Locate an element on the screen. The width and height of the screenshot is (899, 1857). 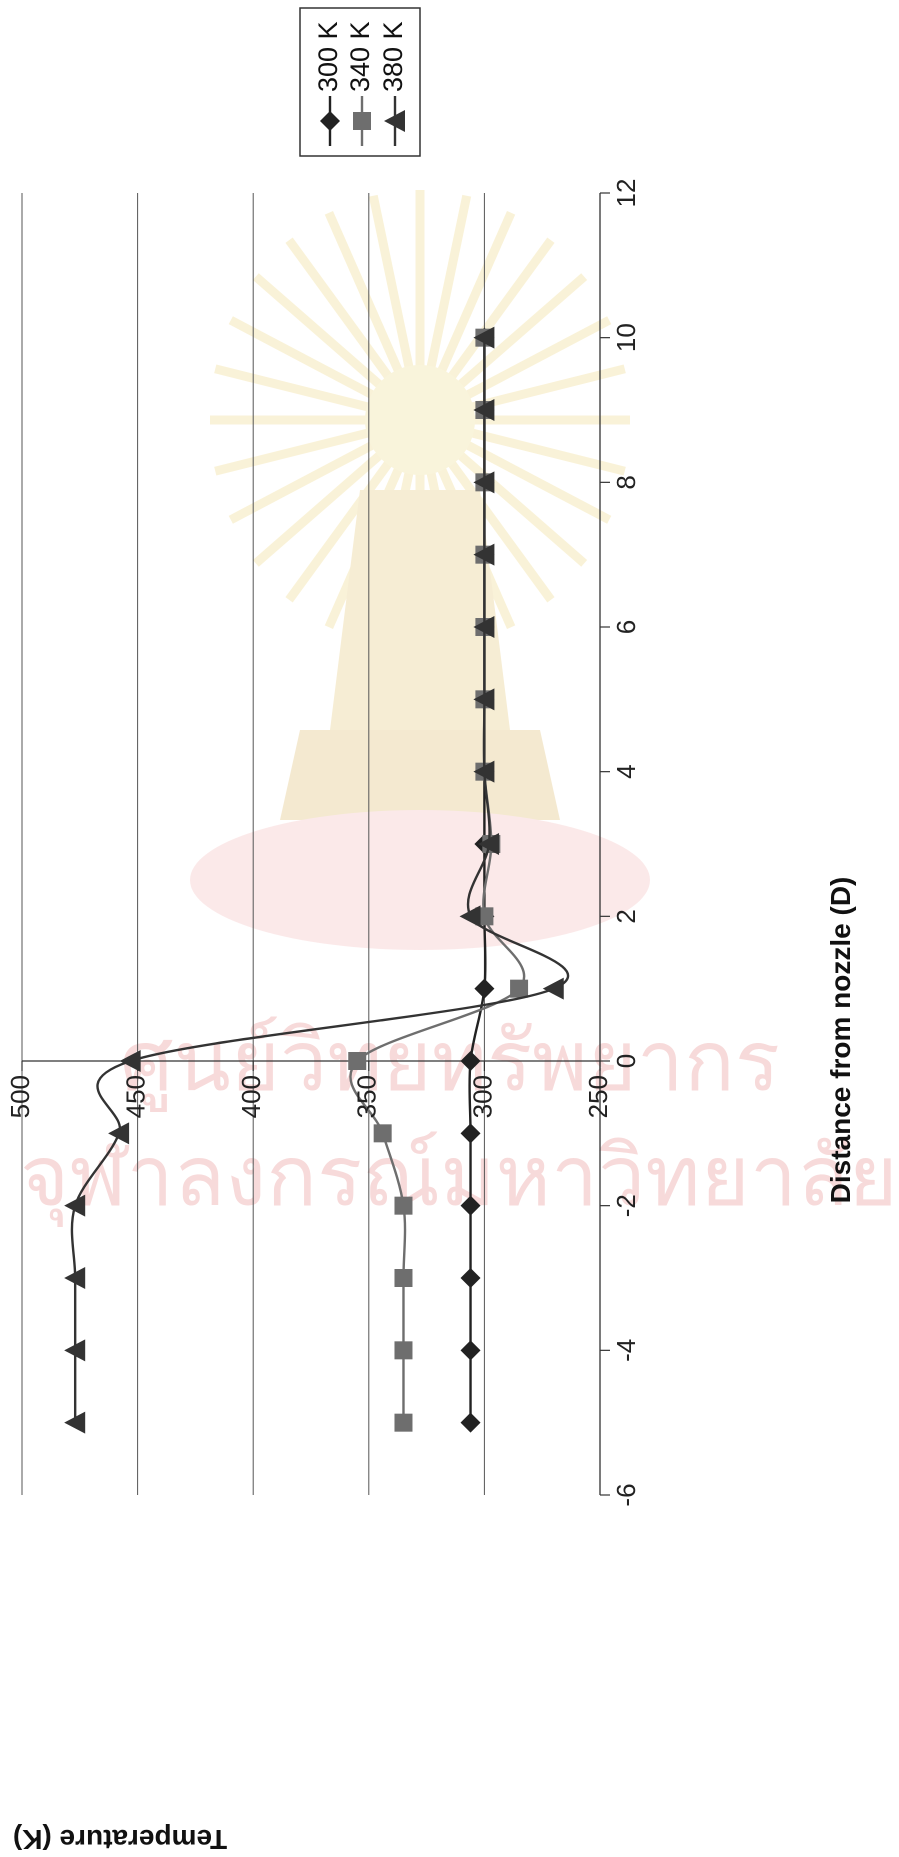
y-tick-label-text: 450 is located at coordinates (135, 1096).